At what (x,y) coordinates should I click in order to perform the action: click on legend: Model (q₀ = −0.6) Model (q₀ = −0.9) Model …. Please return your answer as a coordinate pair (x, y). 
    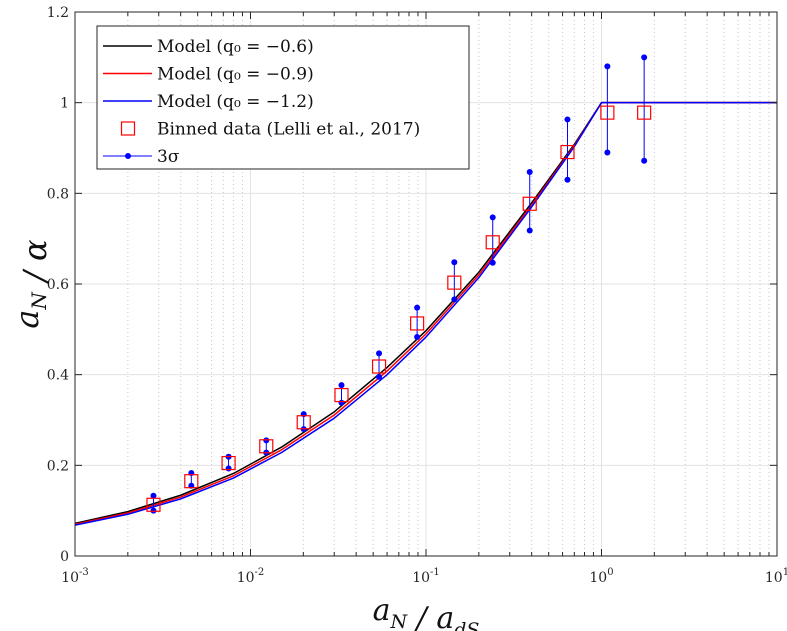
    Looking at the image, I should click on (283, 97).